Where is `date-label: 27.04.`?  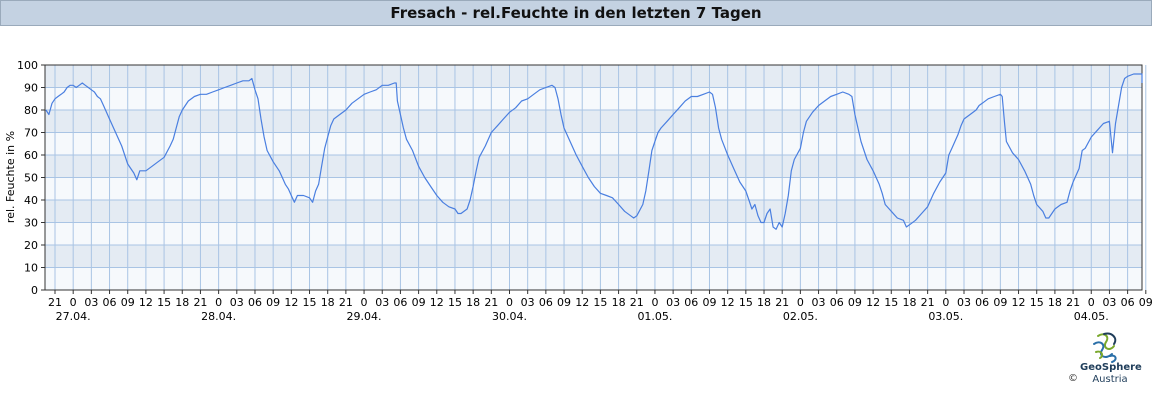
date-label: 27.04. is located at coordinates (73, 316).